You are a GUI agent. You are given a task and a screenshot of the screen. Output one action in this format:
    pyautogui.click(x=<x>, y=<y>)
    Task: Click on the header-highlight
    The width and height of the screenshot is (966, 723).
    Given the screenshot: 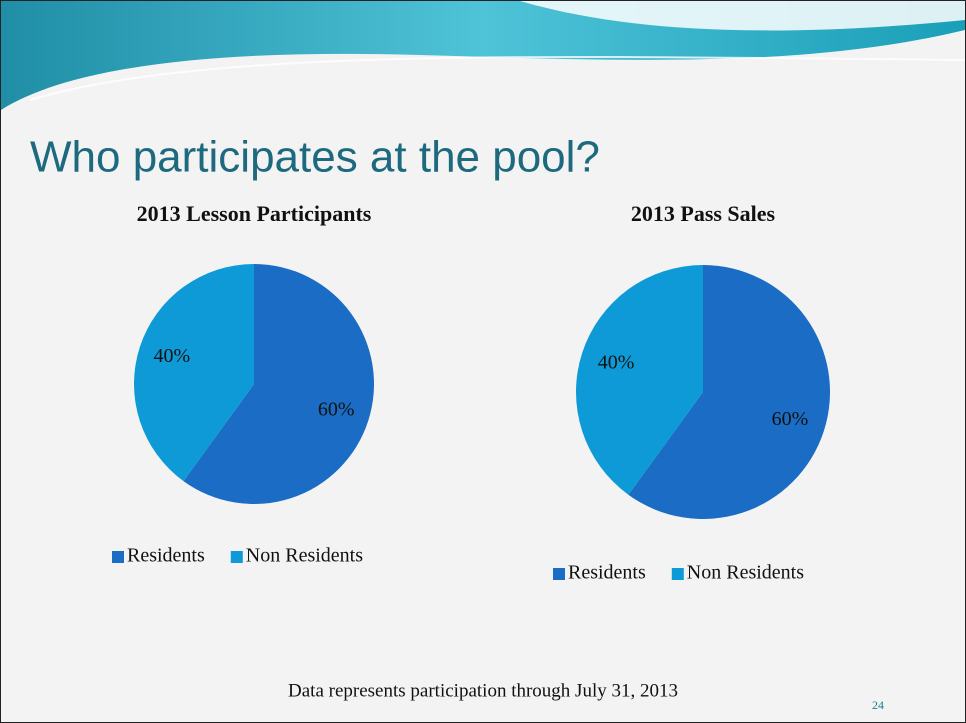 What is the action you would take?
    pyautogui.click(x=742, y=16)
    